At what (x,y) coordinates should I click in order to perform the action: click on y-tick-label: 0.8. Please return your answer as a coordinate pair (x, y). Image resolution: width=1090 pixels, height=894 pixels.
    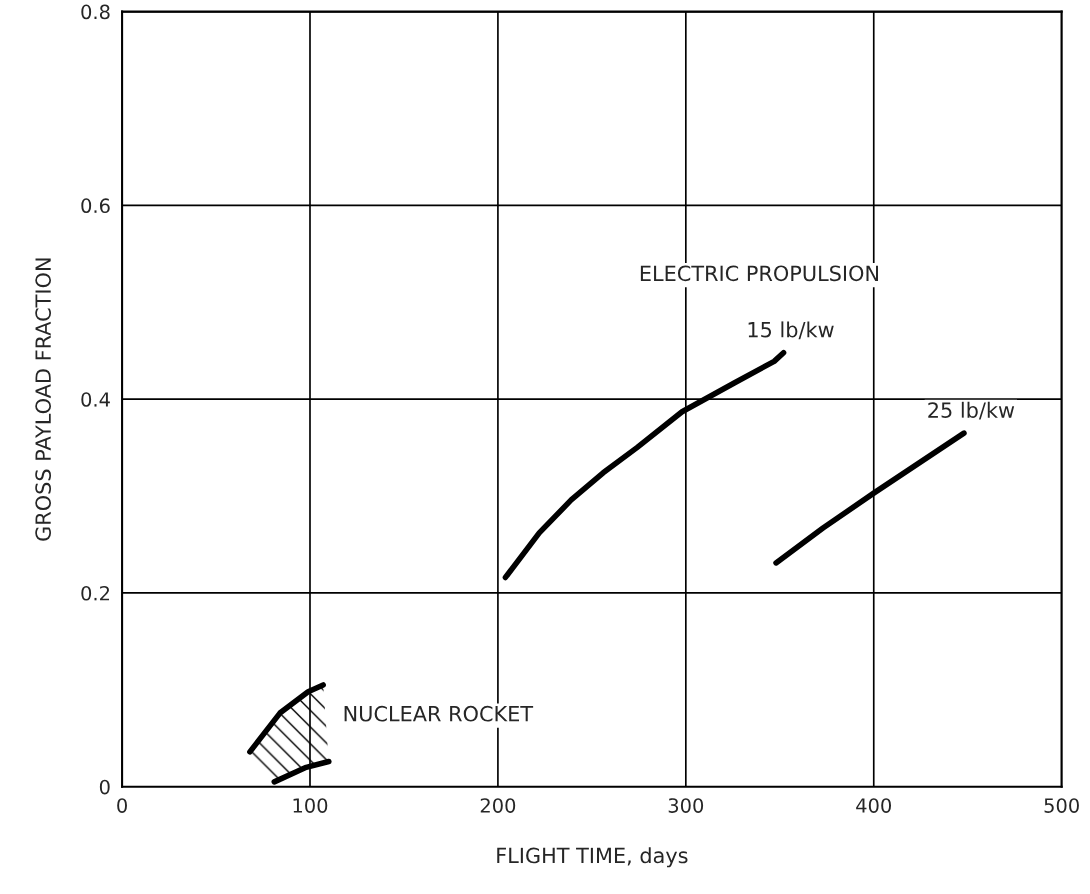
    Looking at the image, I should click on (95, 12).